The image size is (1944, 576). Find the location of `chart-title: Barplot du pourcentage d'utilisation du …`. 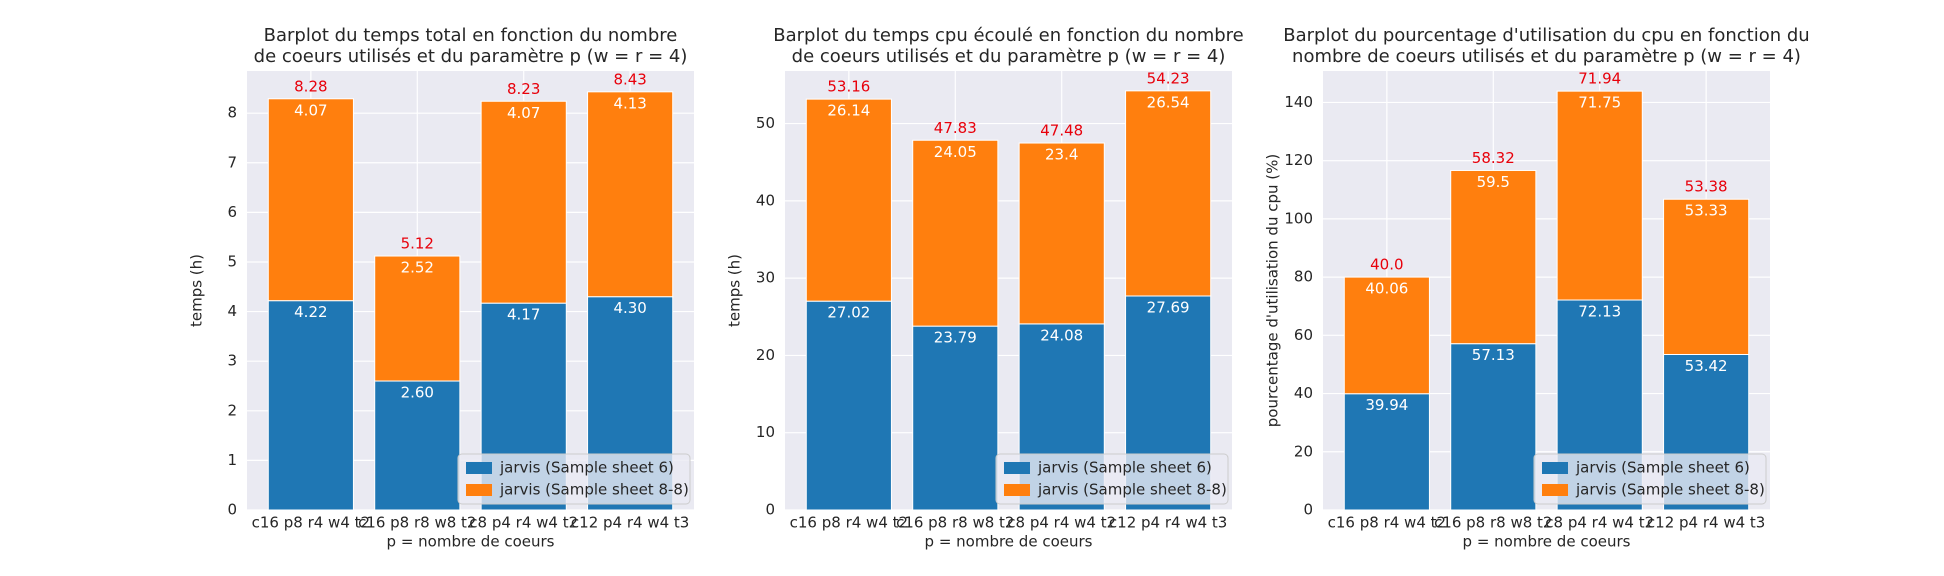

chart-title: Barplot du pourcentage d'utilisation du … is located at coordinates (1546, 35).